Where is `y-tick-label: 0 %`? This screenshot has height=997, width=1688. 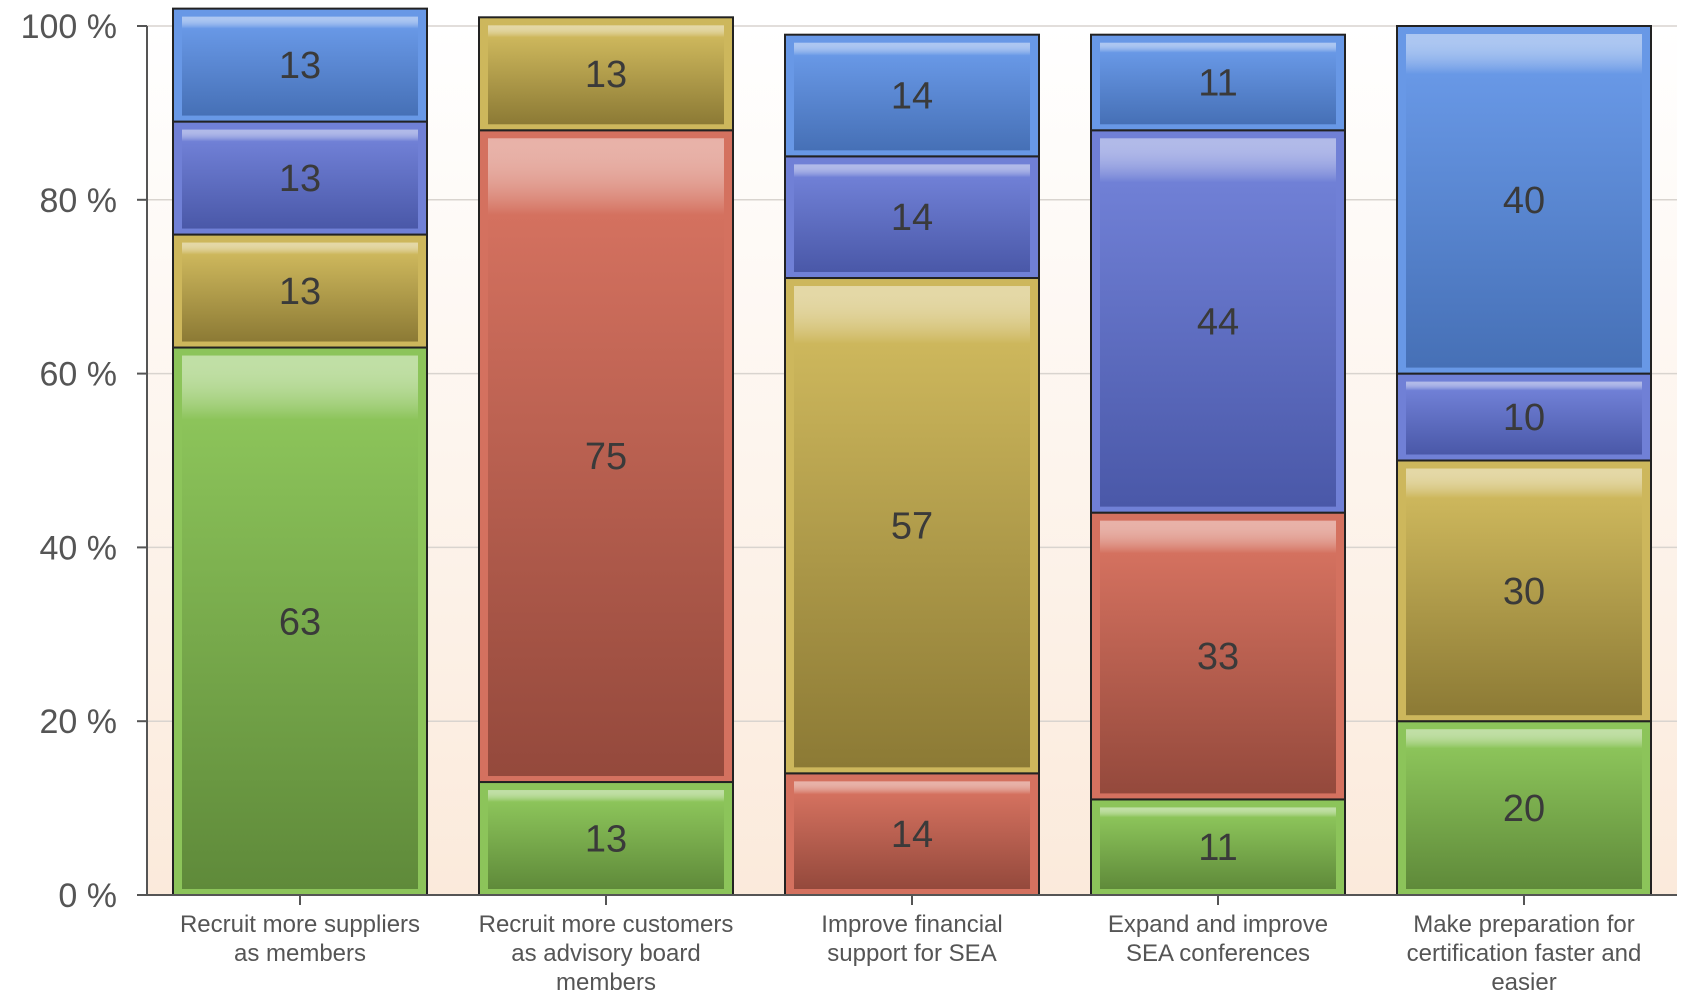 y-tick-label: 0 % is located at coordinates (87, 896).